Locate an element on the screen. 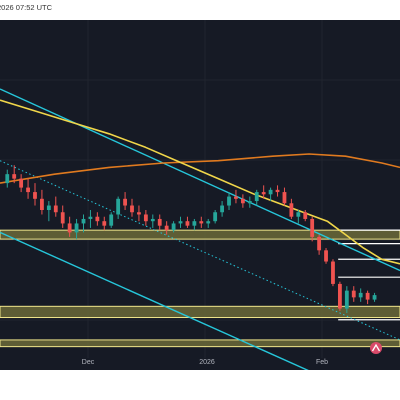 This screenshot has width=400, height=400. timestamp-label: 2026 07:52 UTC is located at coordinates (26, 7).